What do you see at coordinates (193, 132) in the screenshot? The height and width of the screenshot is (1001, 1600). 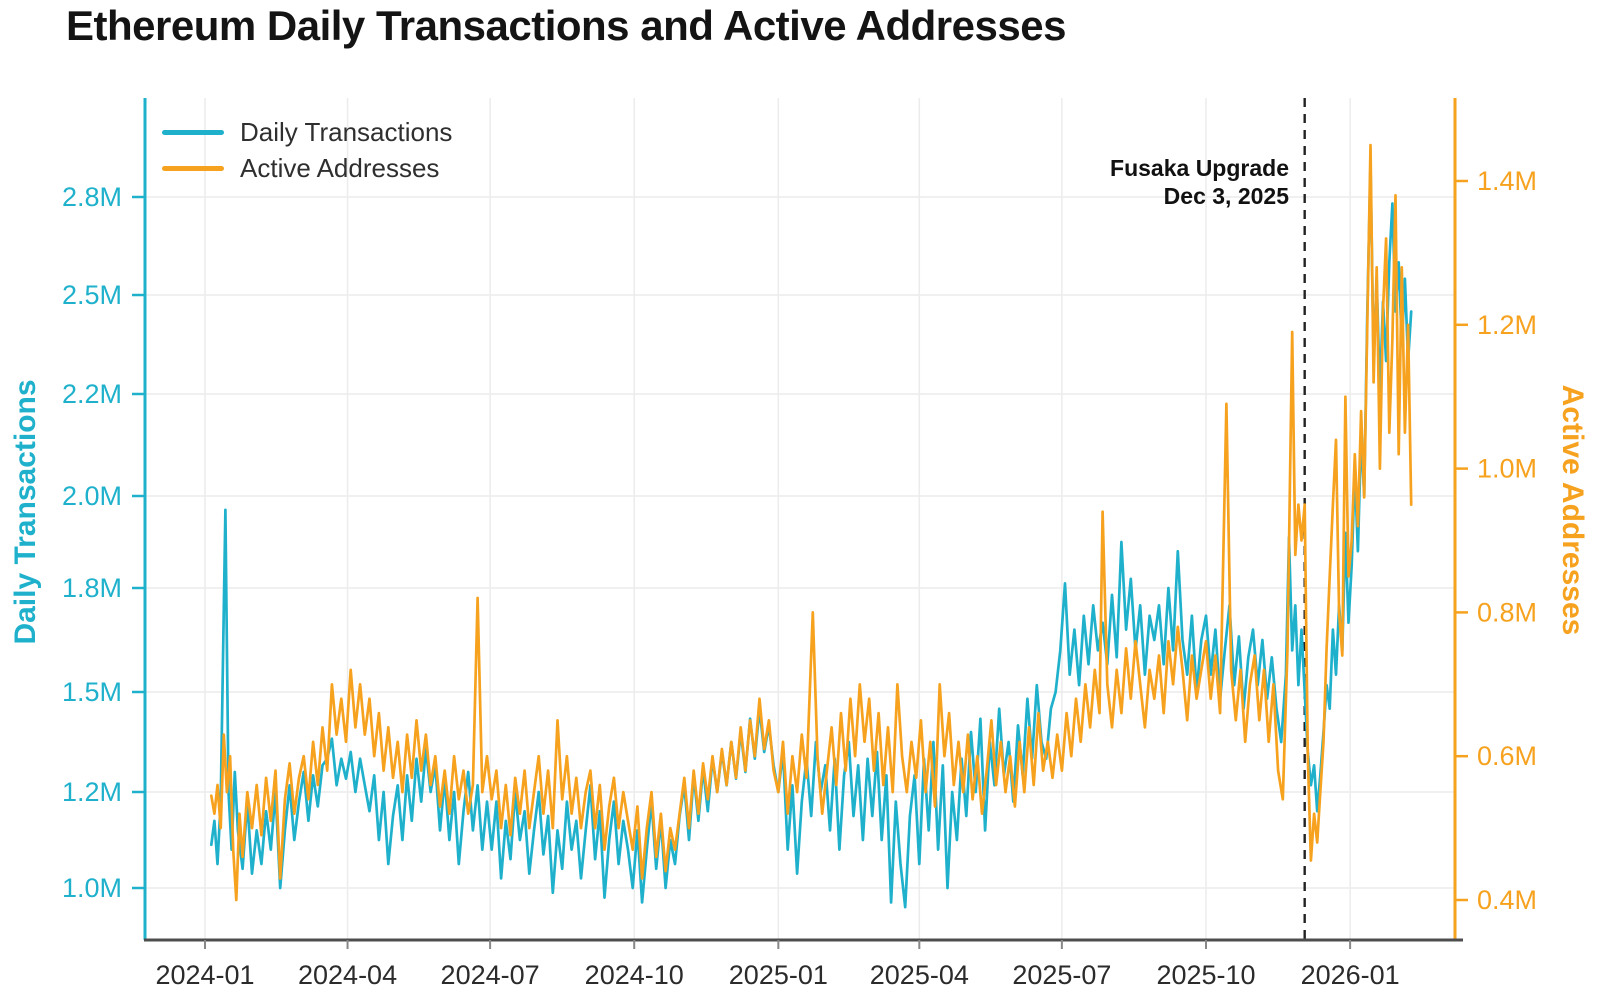 I see `legend-swatch-daily-transactions` at bounding box center [193, 132].